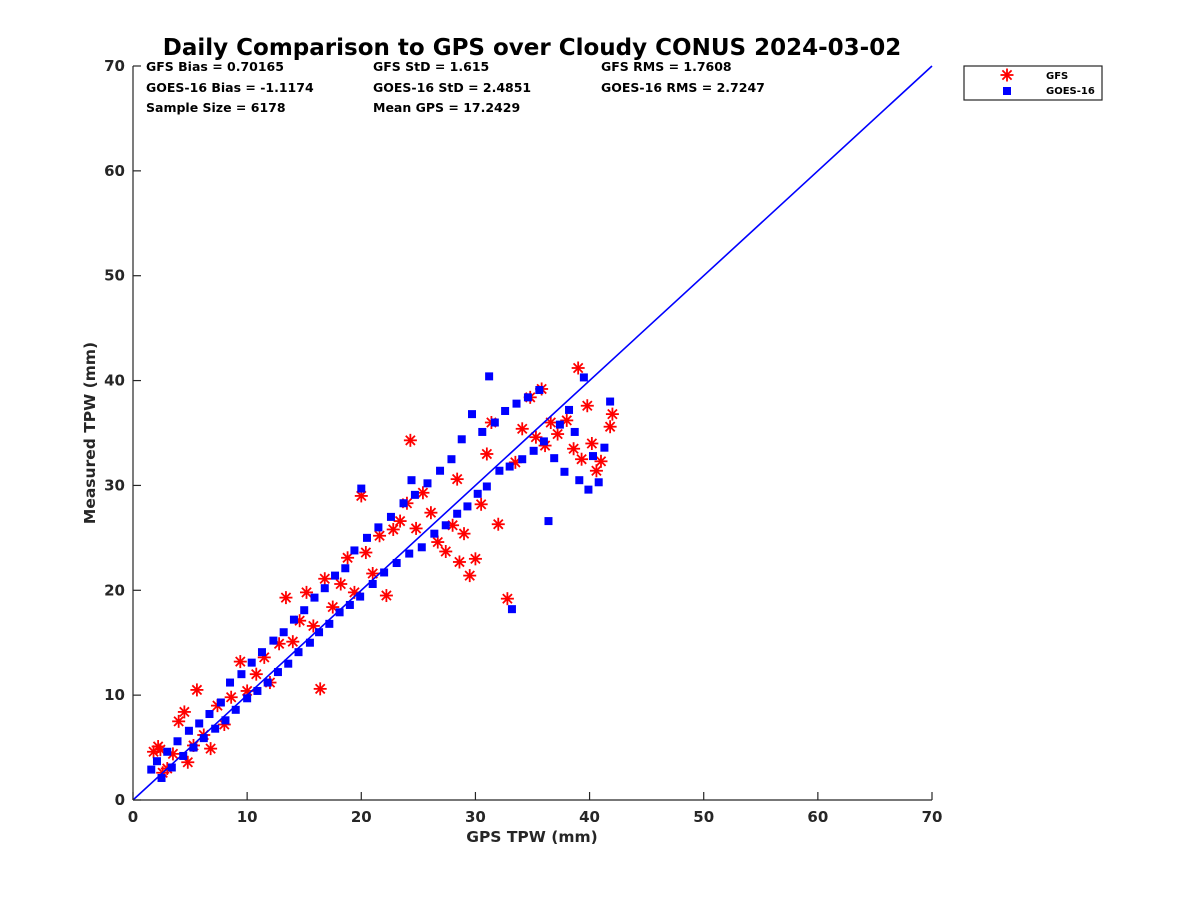 This screenshot has width=1200, height=900. What do you see at coordinates (122, 433) in the screenshot?
I see `y-ticks: 0 10 20 30 40 50 60 70` at bounding box center [122, 433].